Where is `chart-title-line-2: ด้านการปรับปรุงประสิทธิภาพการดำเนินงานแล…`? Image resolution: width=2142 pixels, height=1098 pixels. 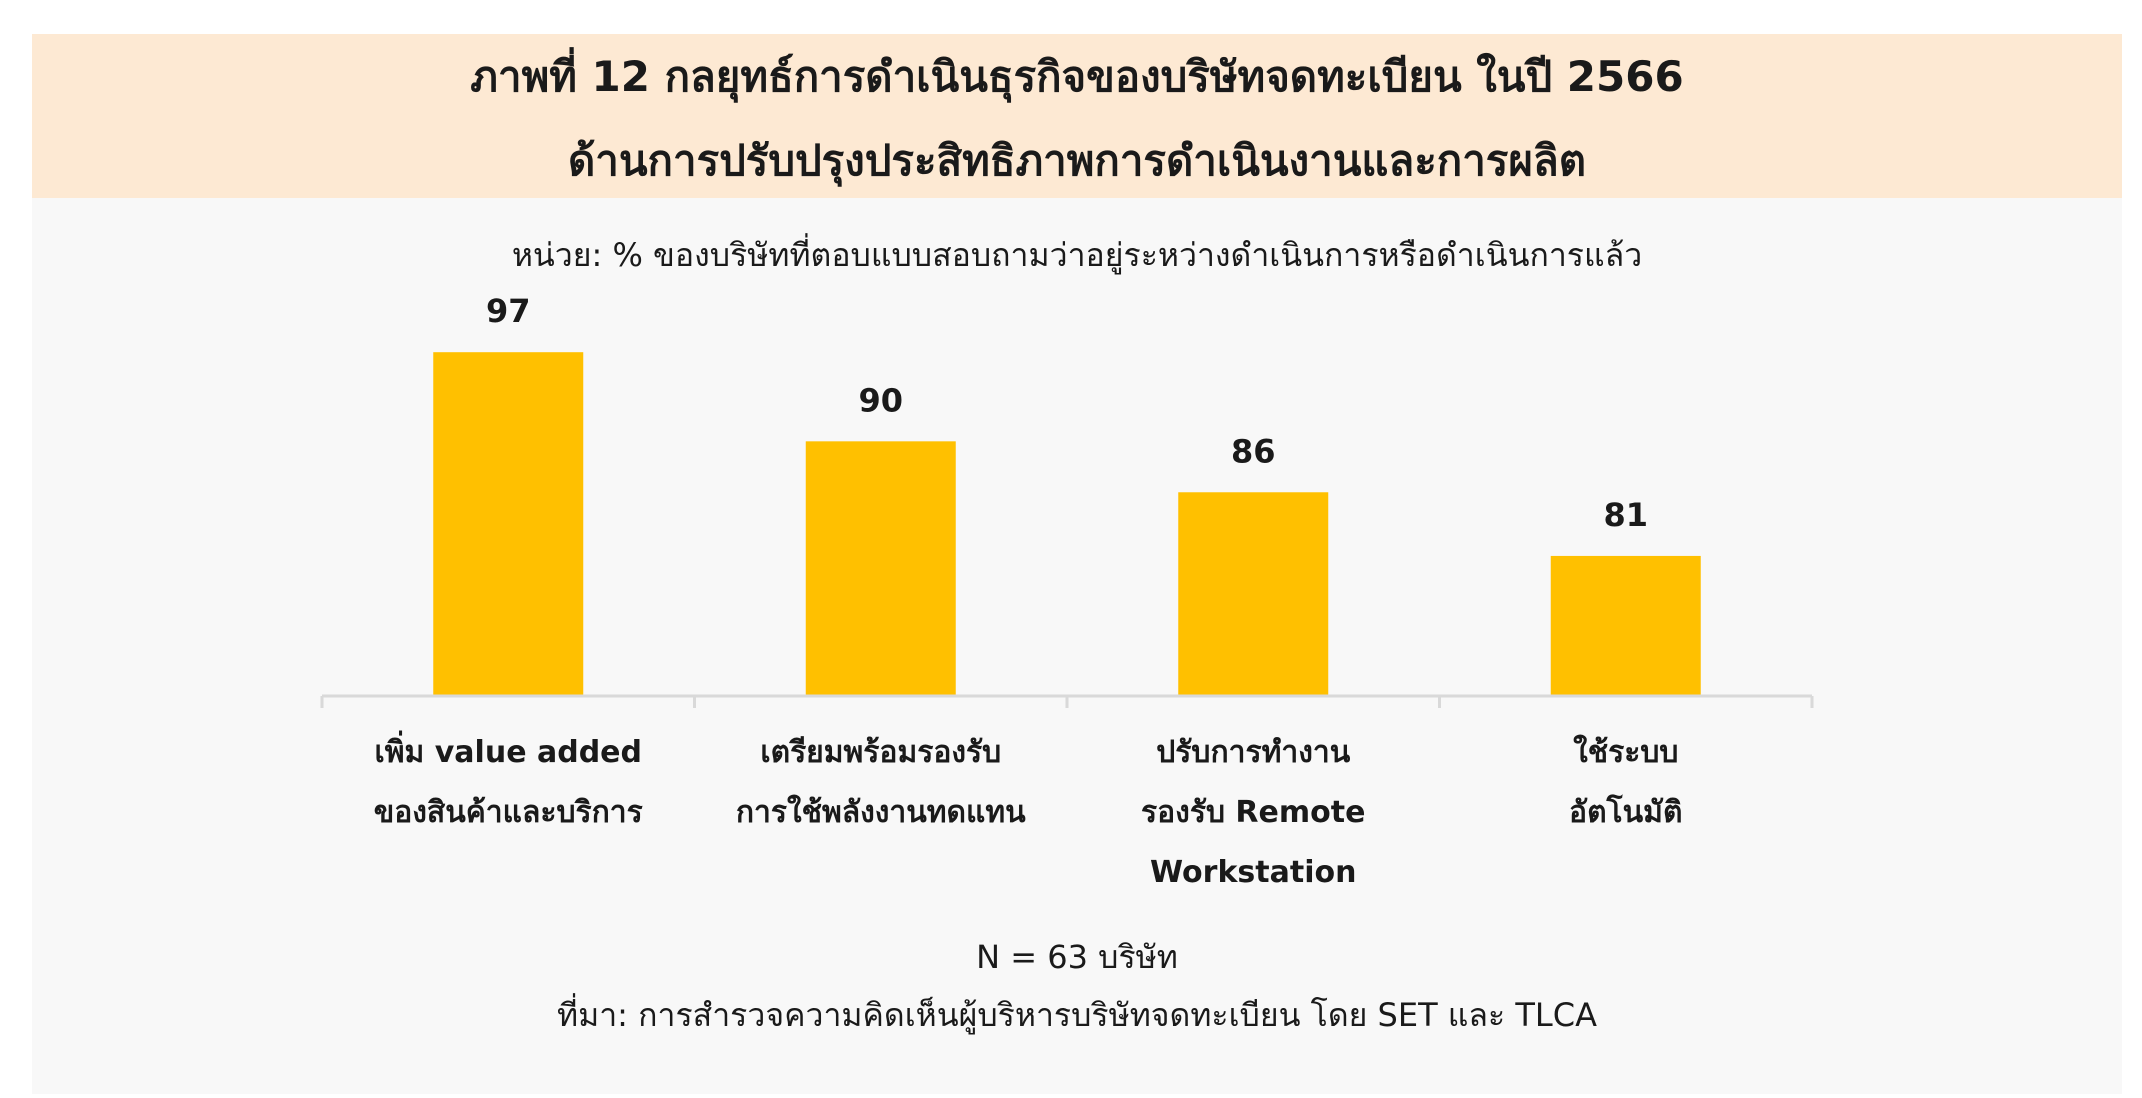 chart-title-line-2: ด้านการปรับปรุงประสิทธิภาพการดำเนินงานแล… is located at coordinates (1076, 160).